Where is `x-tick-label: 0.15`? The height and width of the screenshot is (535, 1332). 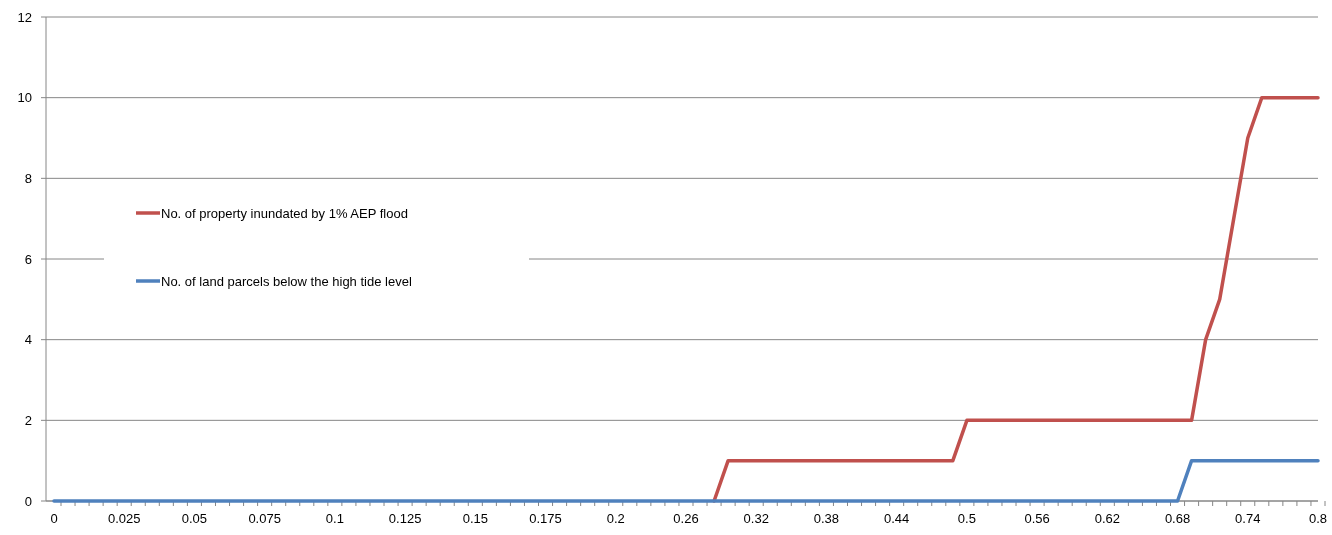 x-tick-label: 0.15 is located at coordinates (475, 518).